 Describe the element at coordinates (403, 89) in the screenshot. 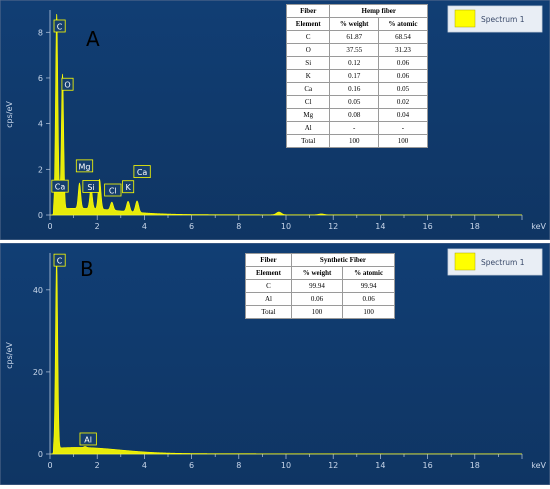

I see `table-cell: 0.05` at that location.